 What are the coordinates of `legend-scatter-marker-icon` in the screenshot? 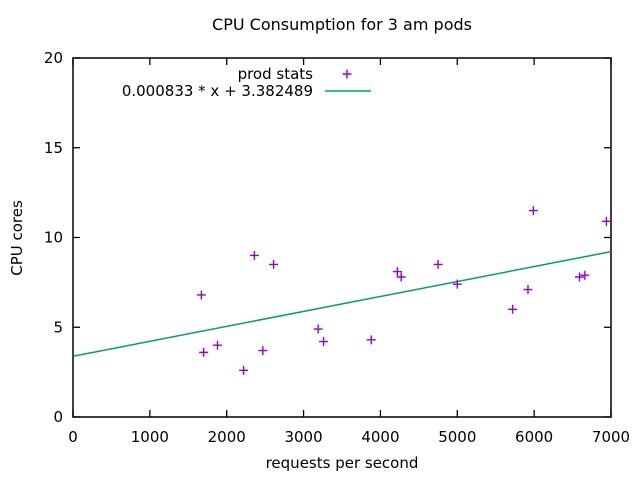 It's located at (347, 74).